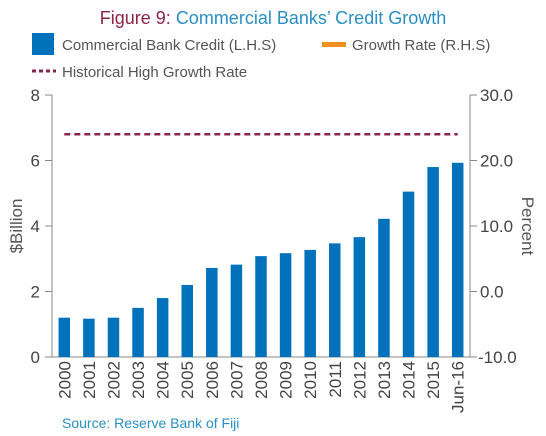 Image resolution: width=546 pixels, height=436 pixels. I want to click on x-tick-label-2005: 2005, so click(187, 380).